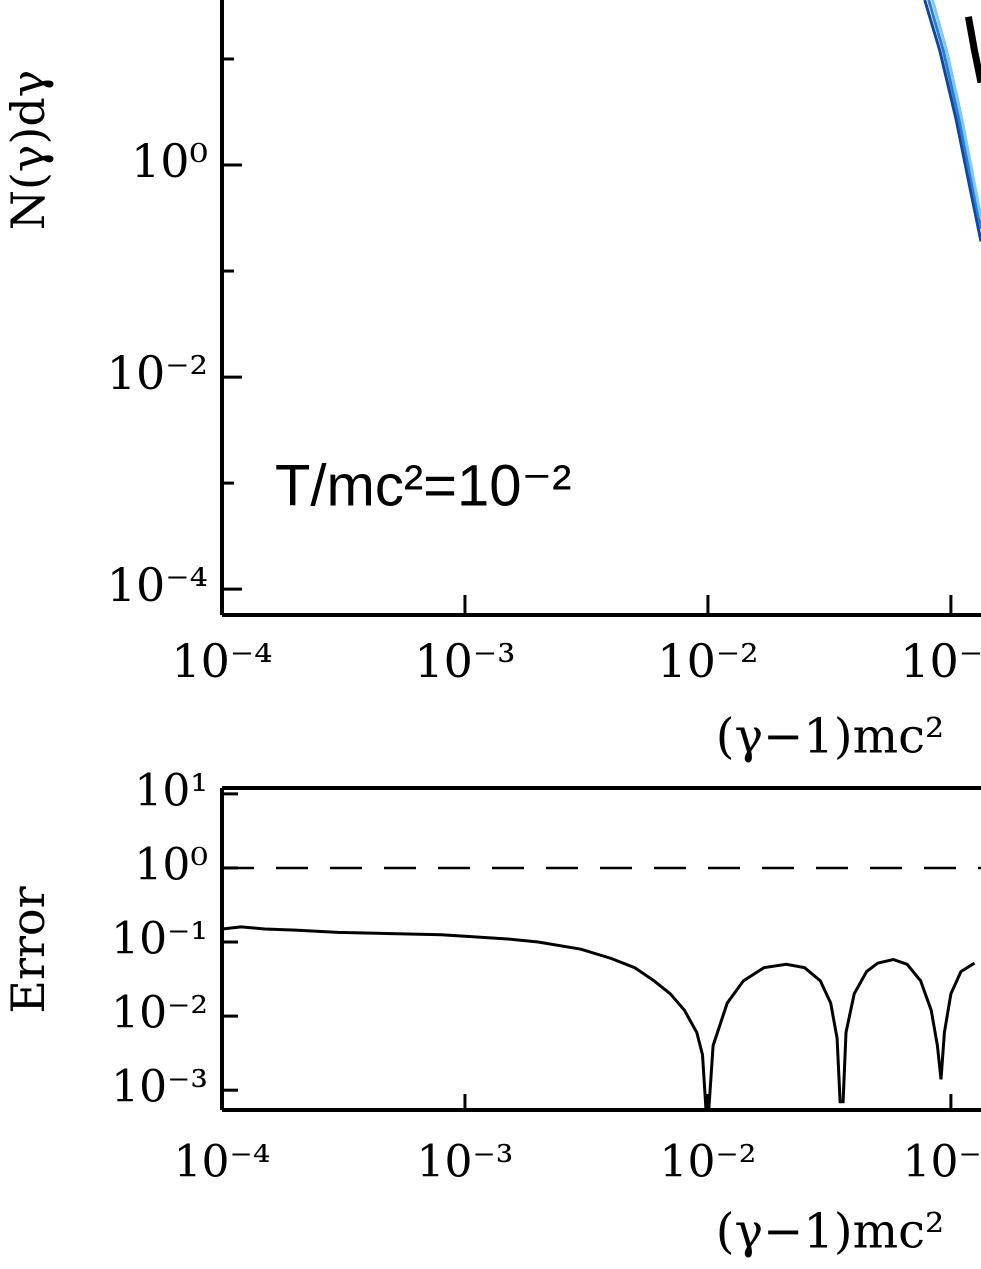  I want to click on y-axis-title: Error, so click(28, 949).